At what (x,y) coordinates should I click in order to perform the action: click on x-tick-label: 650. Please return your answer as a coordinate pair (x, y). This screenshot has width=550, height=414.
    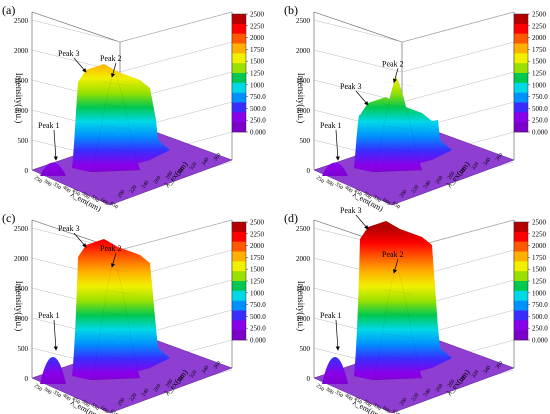
    Looking at the image, I should click on (396, 206).